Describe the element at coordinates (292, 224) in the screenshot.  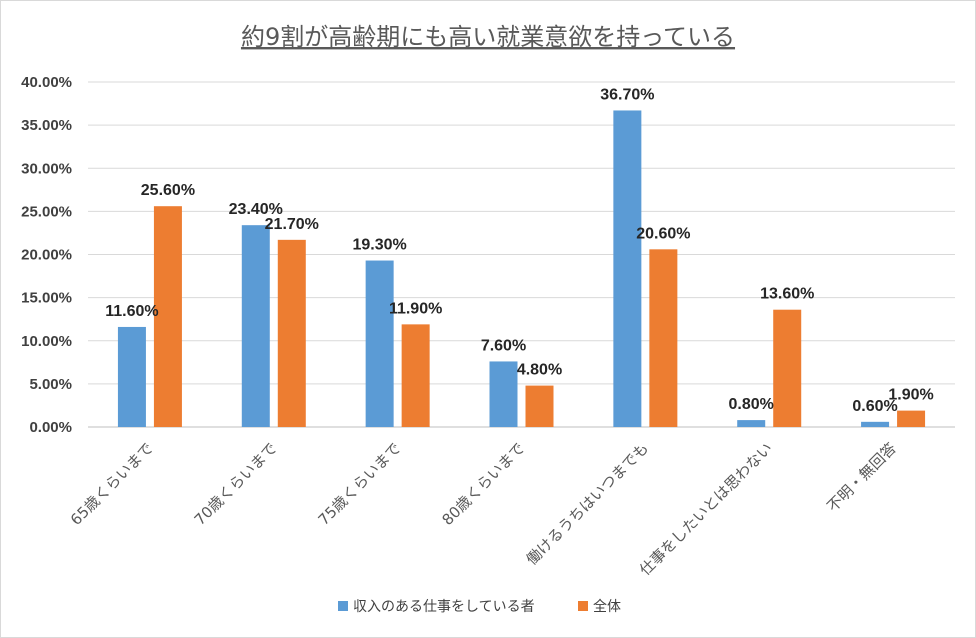
I see `data-label: 21.70%` at that location.